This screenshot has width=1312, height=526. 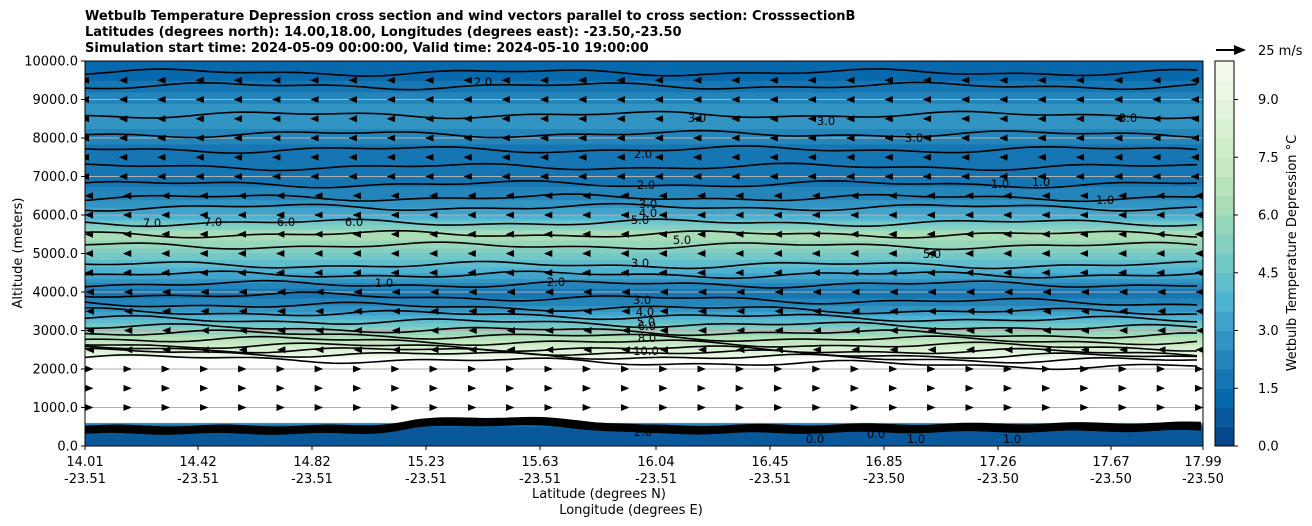 What do you see at coordinates (647, 338) in the screenshot?
I see `contour-label: 8.0` at bounding box center [647, 338].